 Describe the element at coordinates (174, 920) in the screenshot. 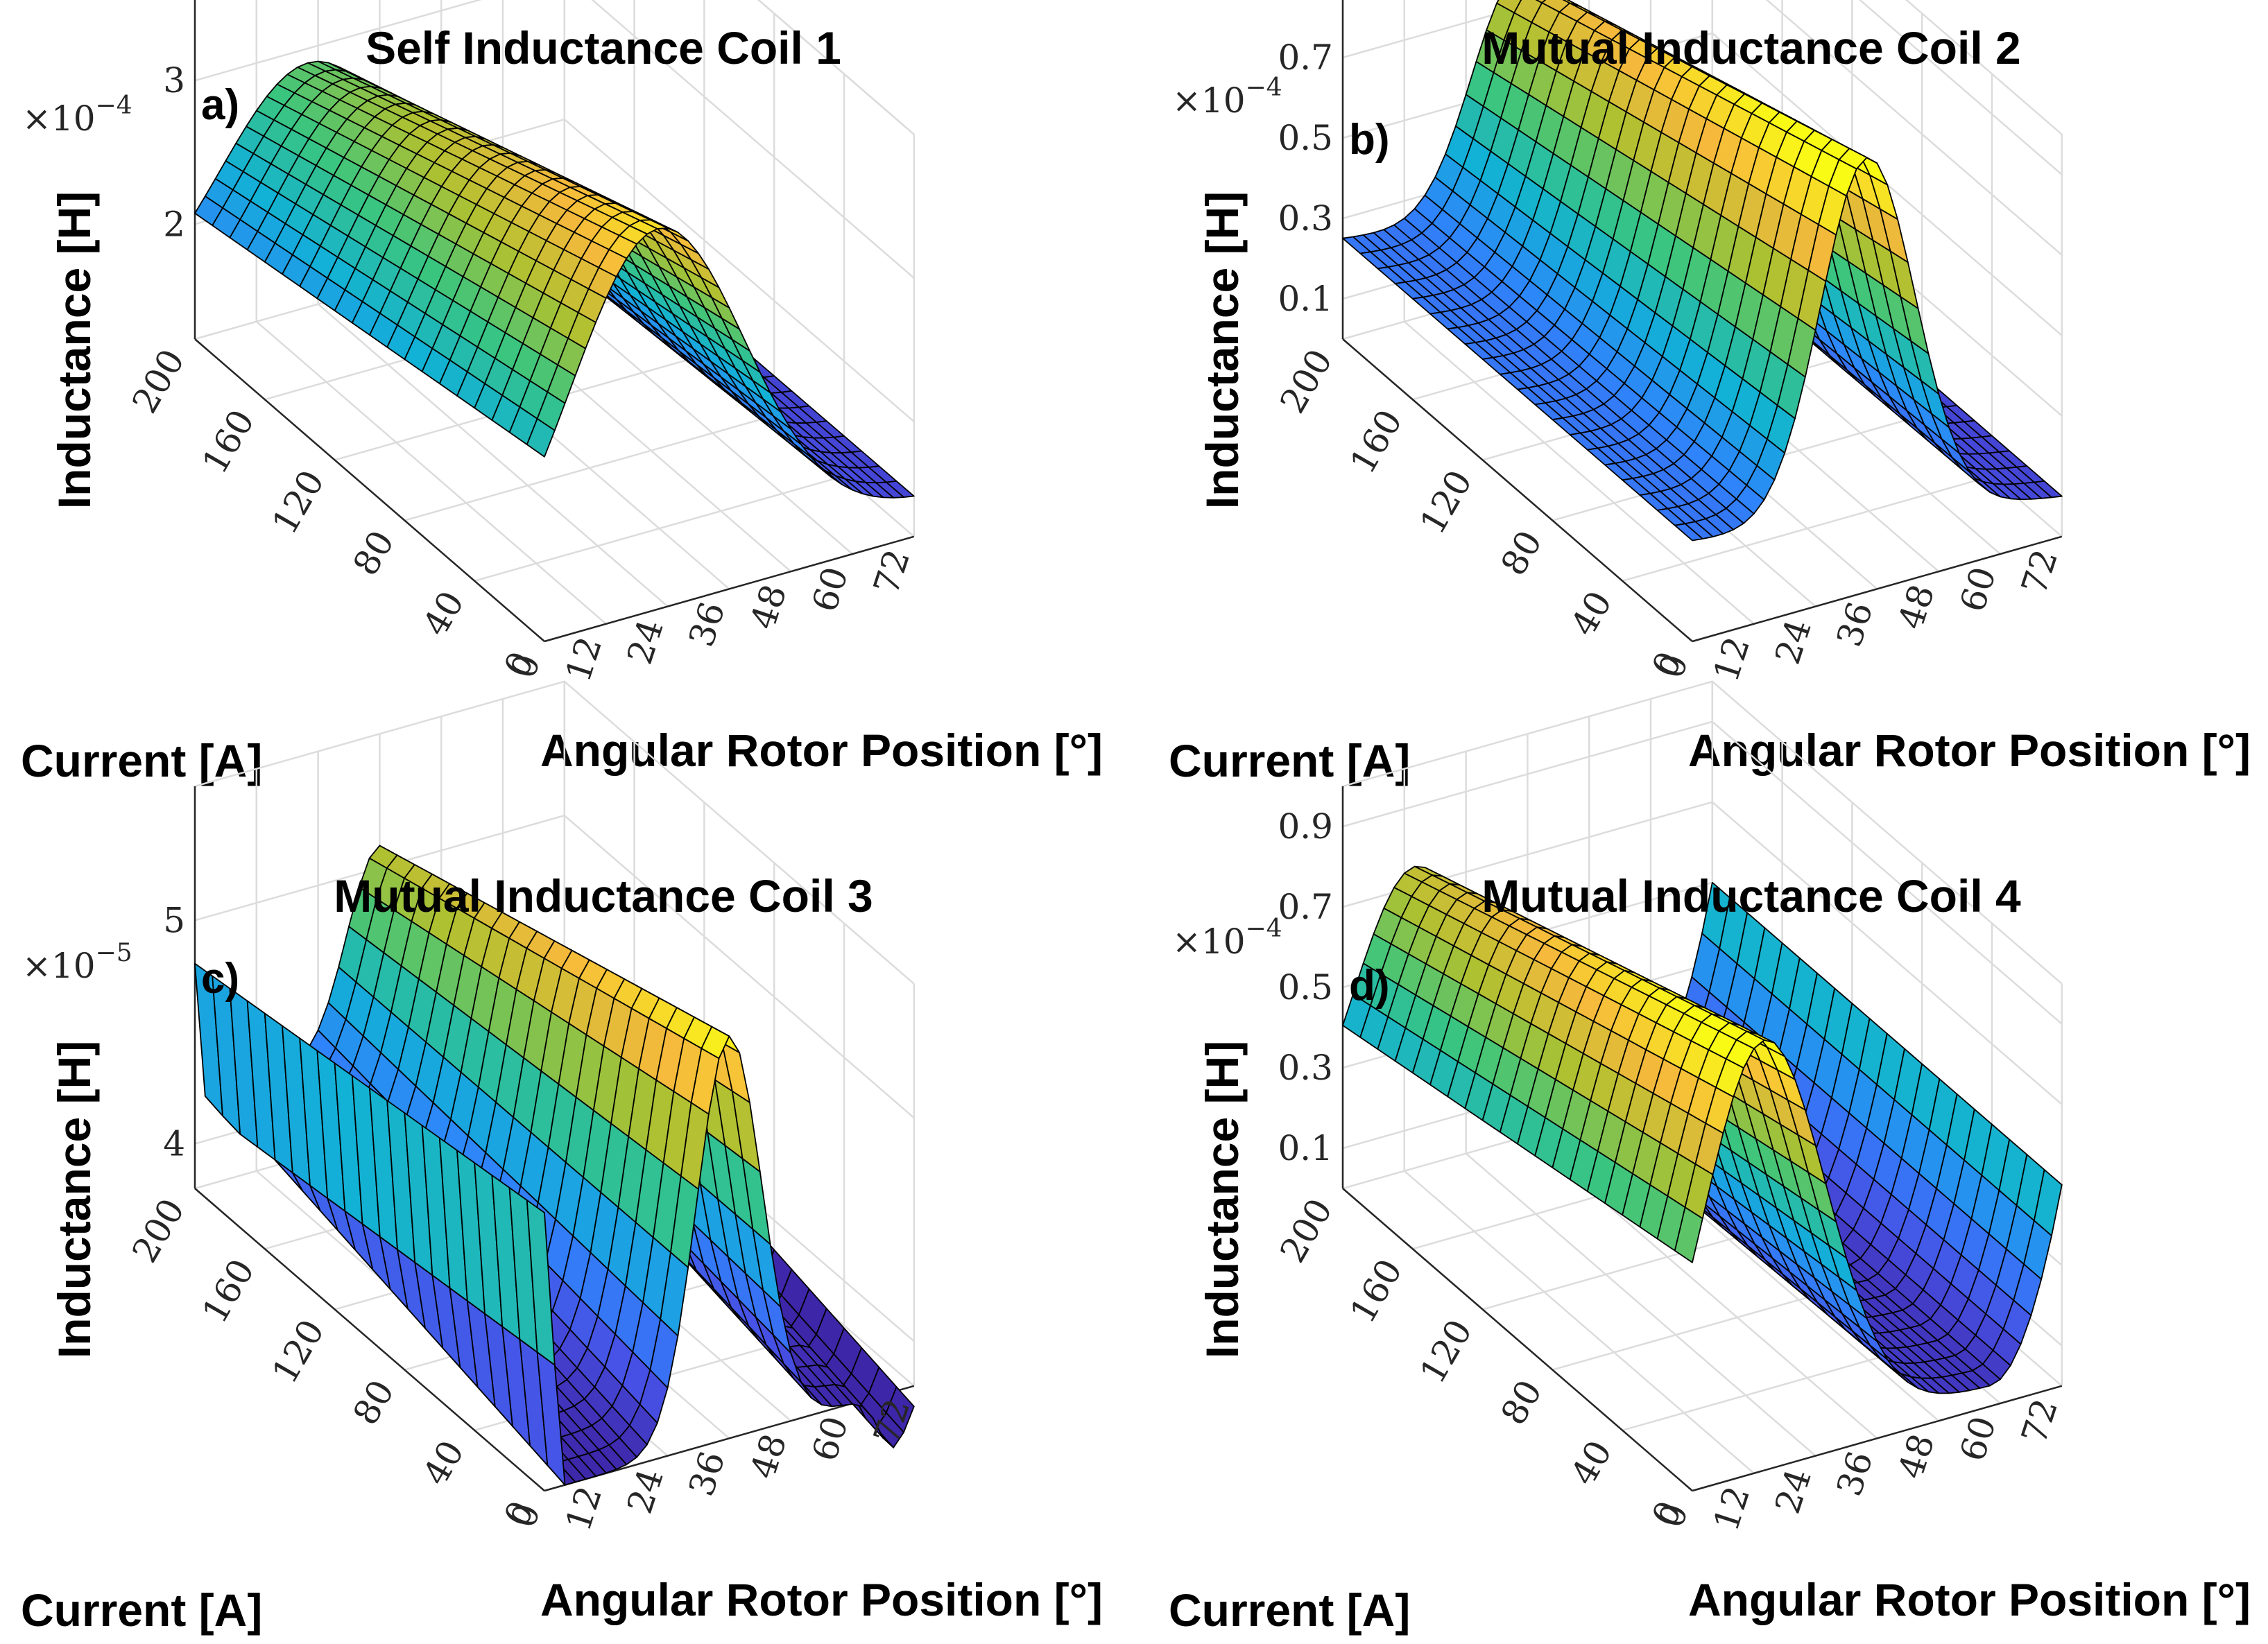

I see `z-tick-label: 5` at that location.